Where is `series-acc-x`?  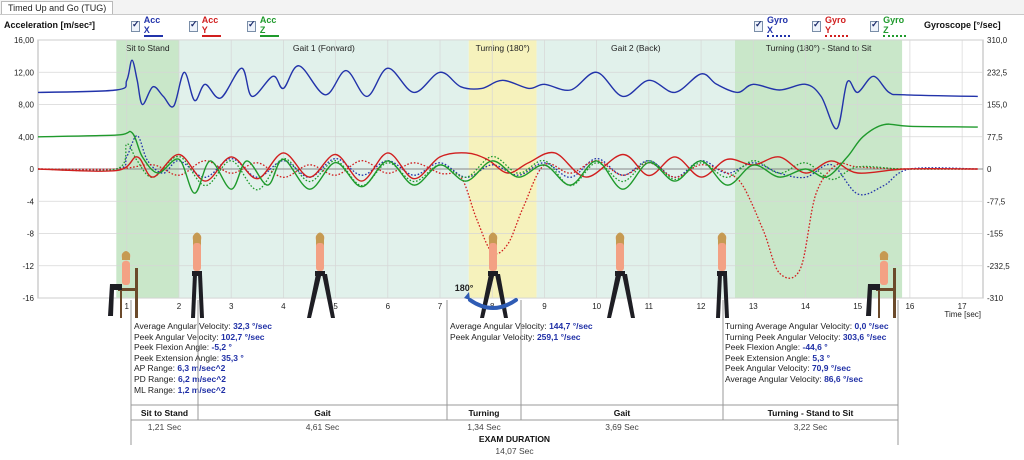
series-acc-x is located at coordinates (507, 94).